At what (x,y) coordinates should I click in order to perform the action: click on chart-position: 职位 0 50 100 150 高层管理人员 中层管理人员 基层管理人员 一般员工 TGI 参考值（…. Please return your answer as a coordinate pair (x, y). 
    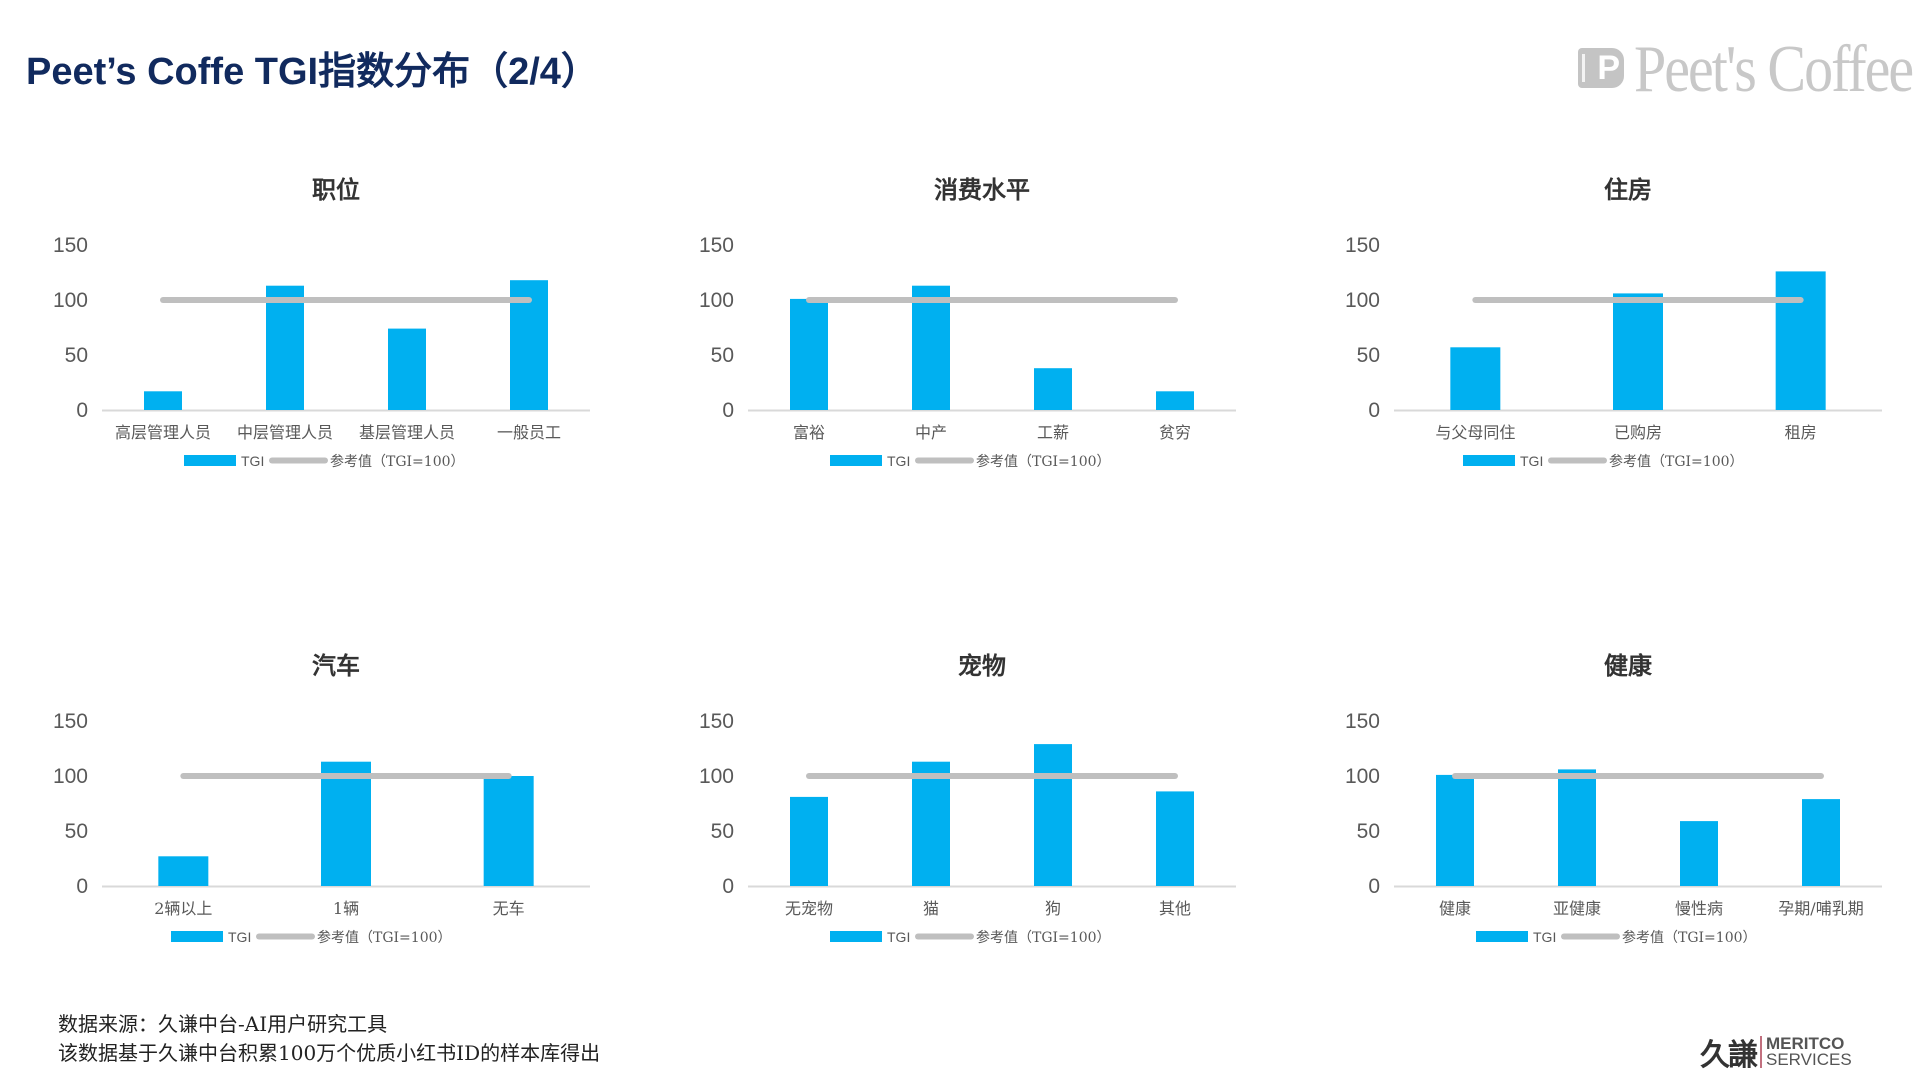
    Looking at the image, I should click on (340, 330).